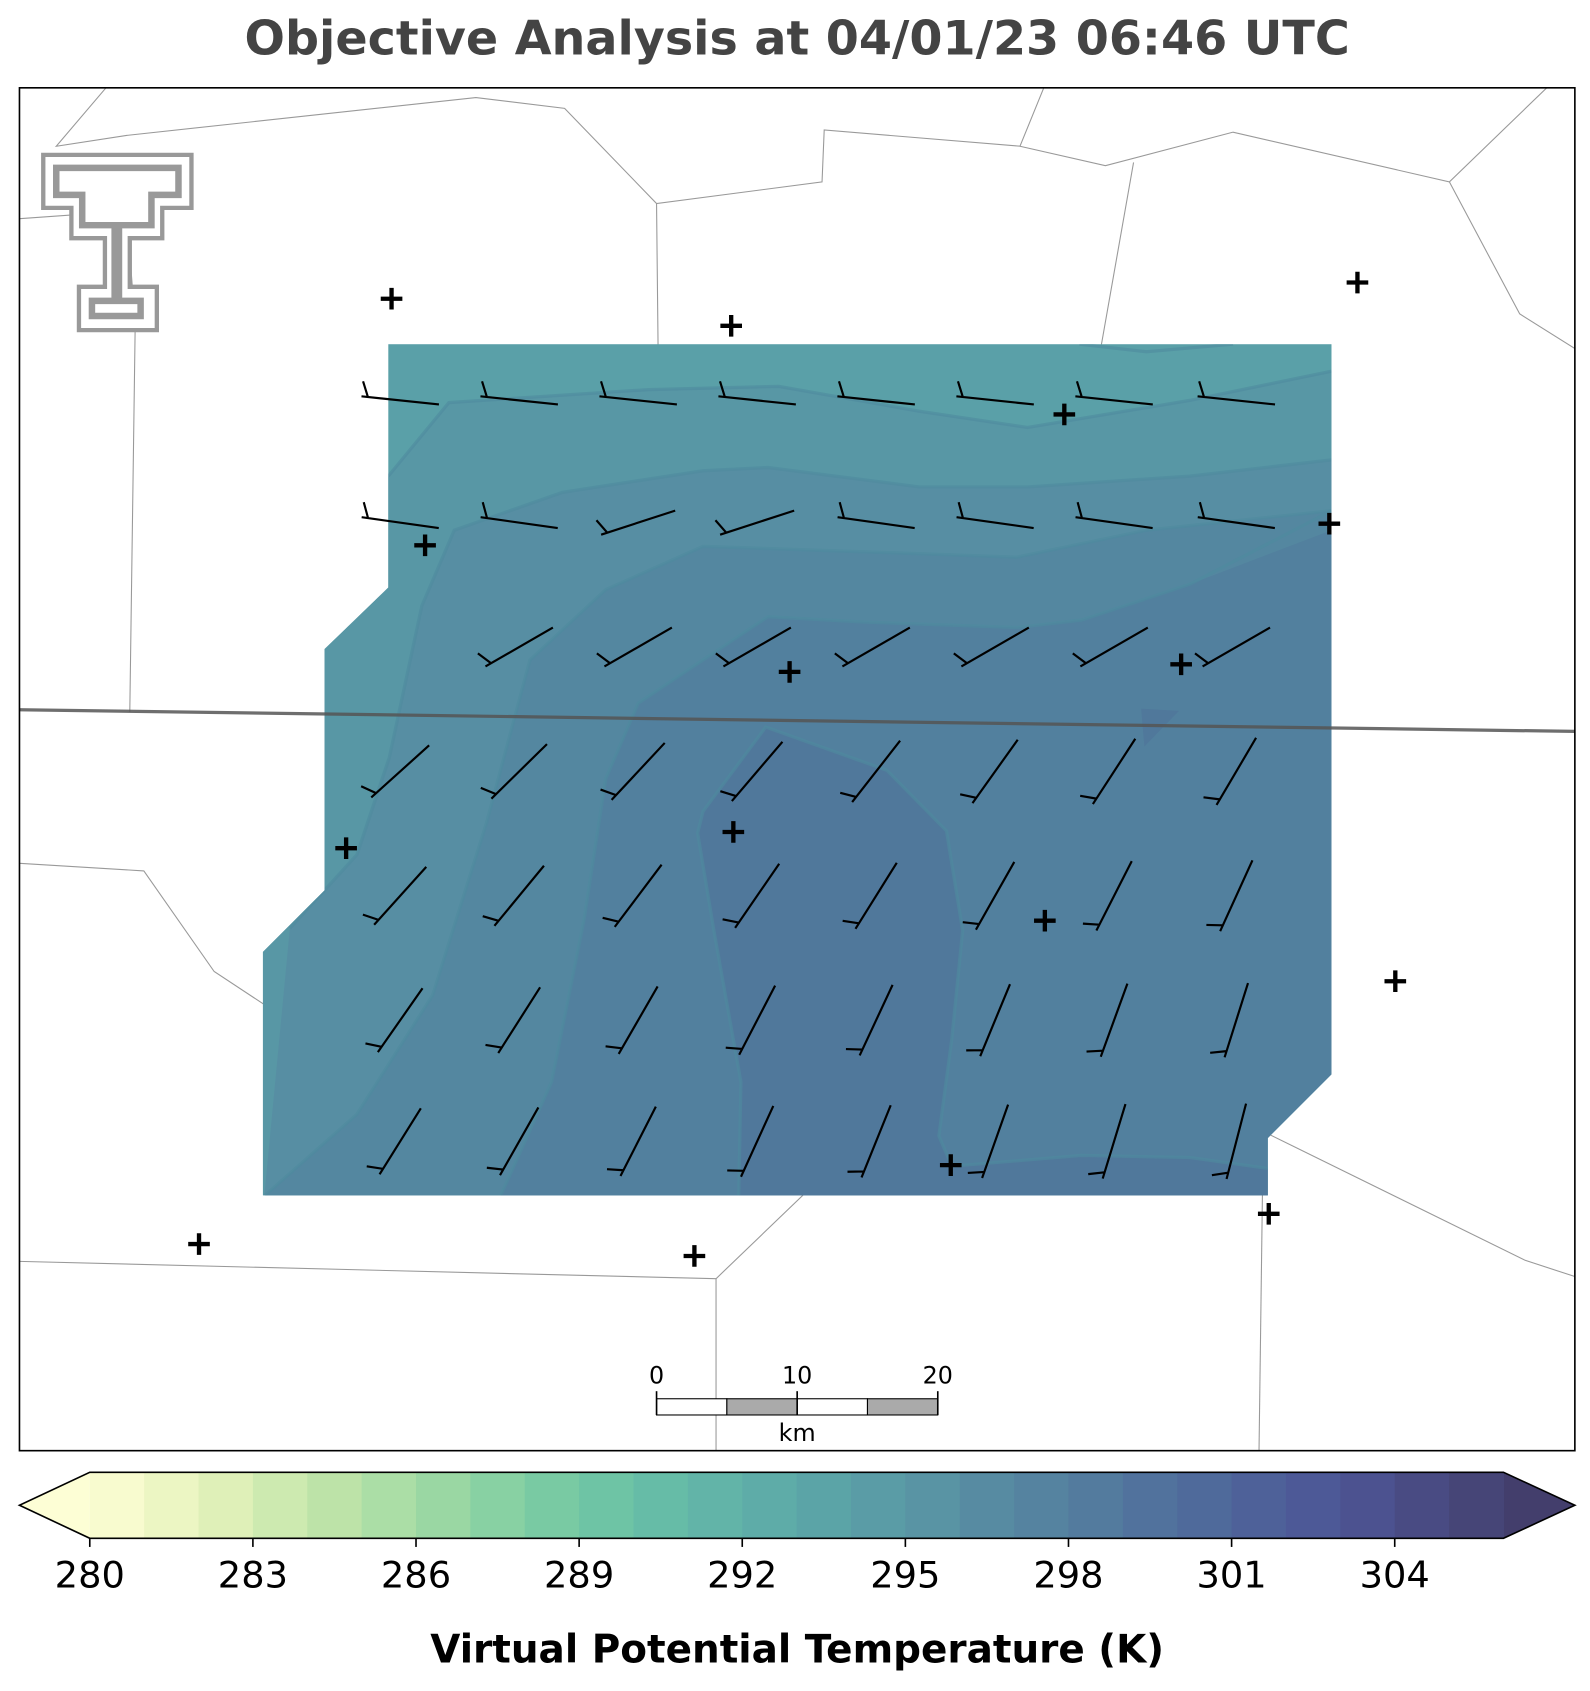 The height and width of the screenshot is (1691, 1590). I want to click on colorbar-tick-label: 292, so click(742, 1575).